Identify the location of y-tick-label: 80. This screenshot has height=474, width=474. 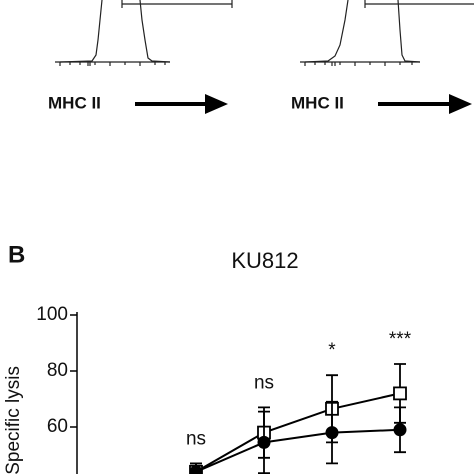
(57, 370).